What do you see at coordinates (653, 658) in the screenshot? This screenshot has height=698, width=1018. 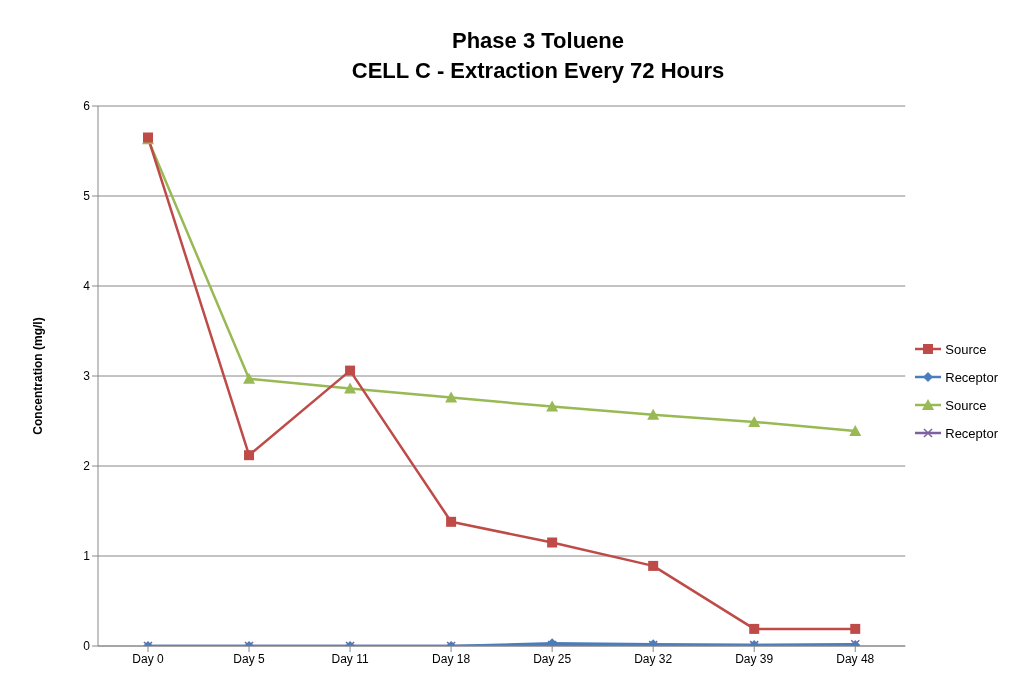 I see `x-tick-label: Day 32` at bounding box center [653, 658].